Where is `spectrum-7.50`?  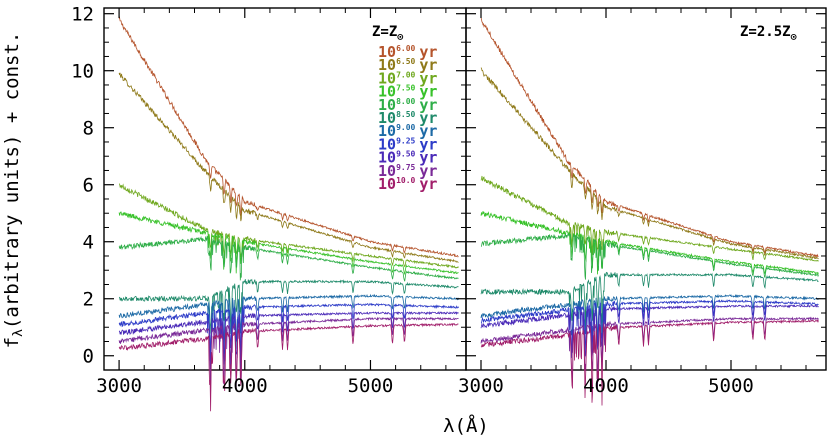
spectrum-7.50 is located at coordinates (288, 243).